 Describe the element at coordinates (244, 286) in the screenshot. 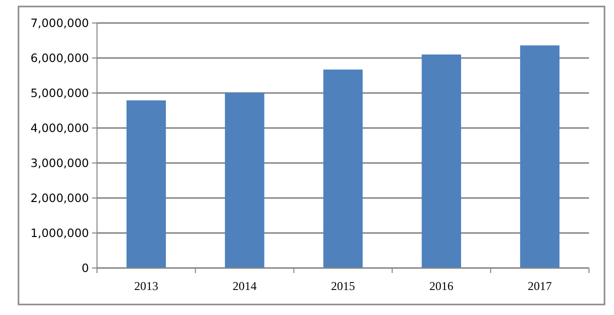

I see `x-tick-label: 2014` at that location.